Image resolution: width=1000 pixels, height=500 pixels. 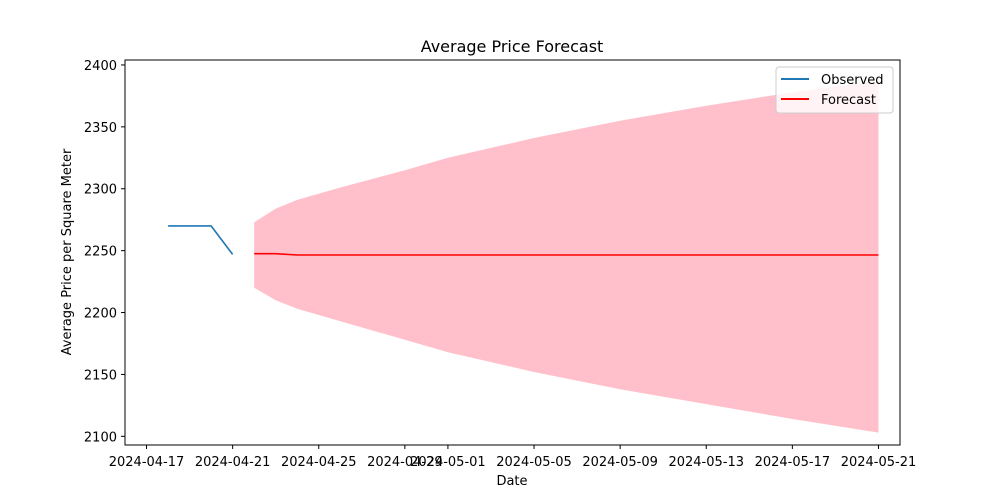 I want to click on x-tick-label: 2024-05-05, so click(x=534, y=462).